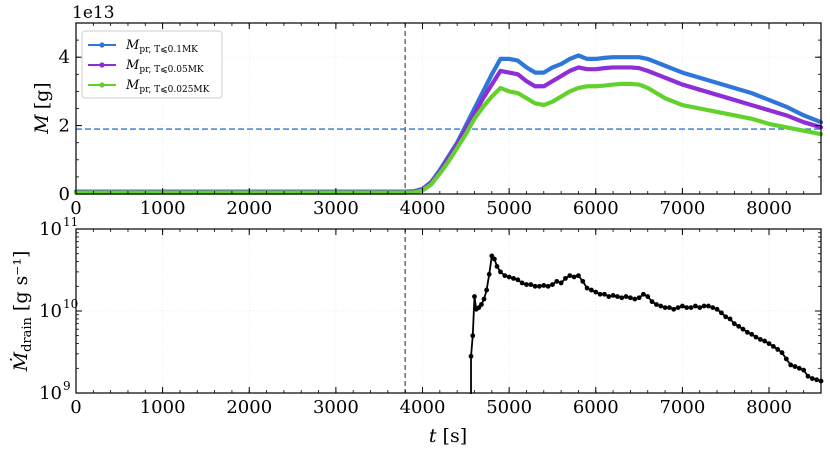  I want to click on top-ylabel-unit: [g], so click(42, 95).